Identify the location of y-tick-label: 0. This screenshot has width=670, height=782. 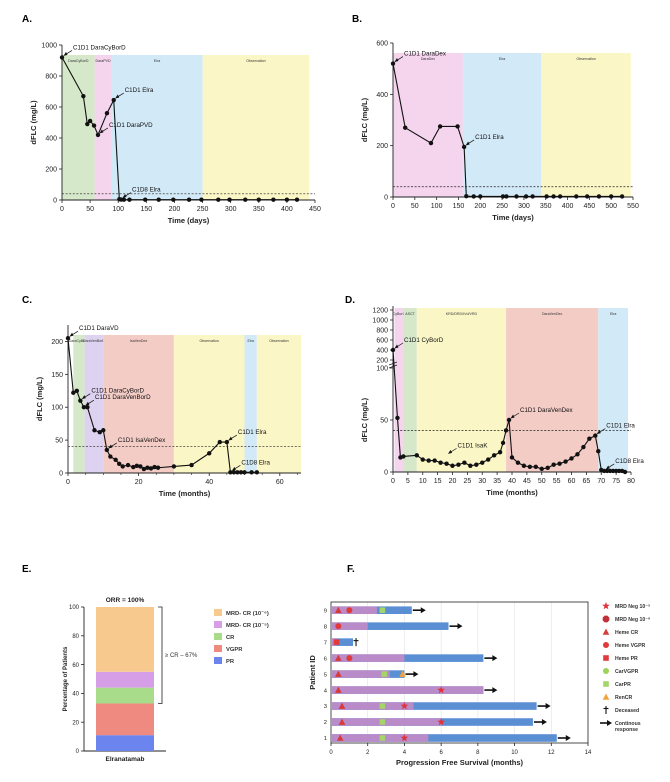
(61, 474).